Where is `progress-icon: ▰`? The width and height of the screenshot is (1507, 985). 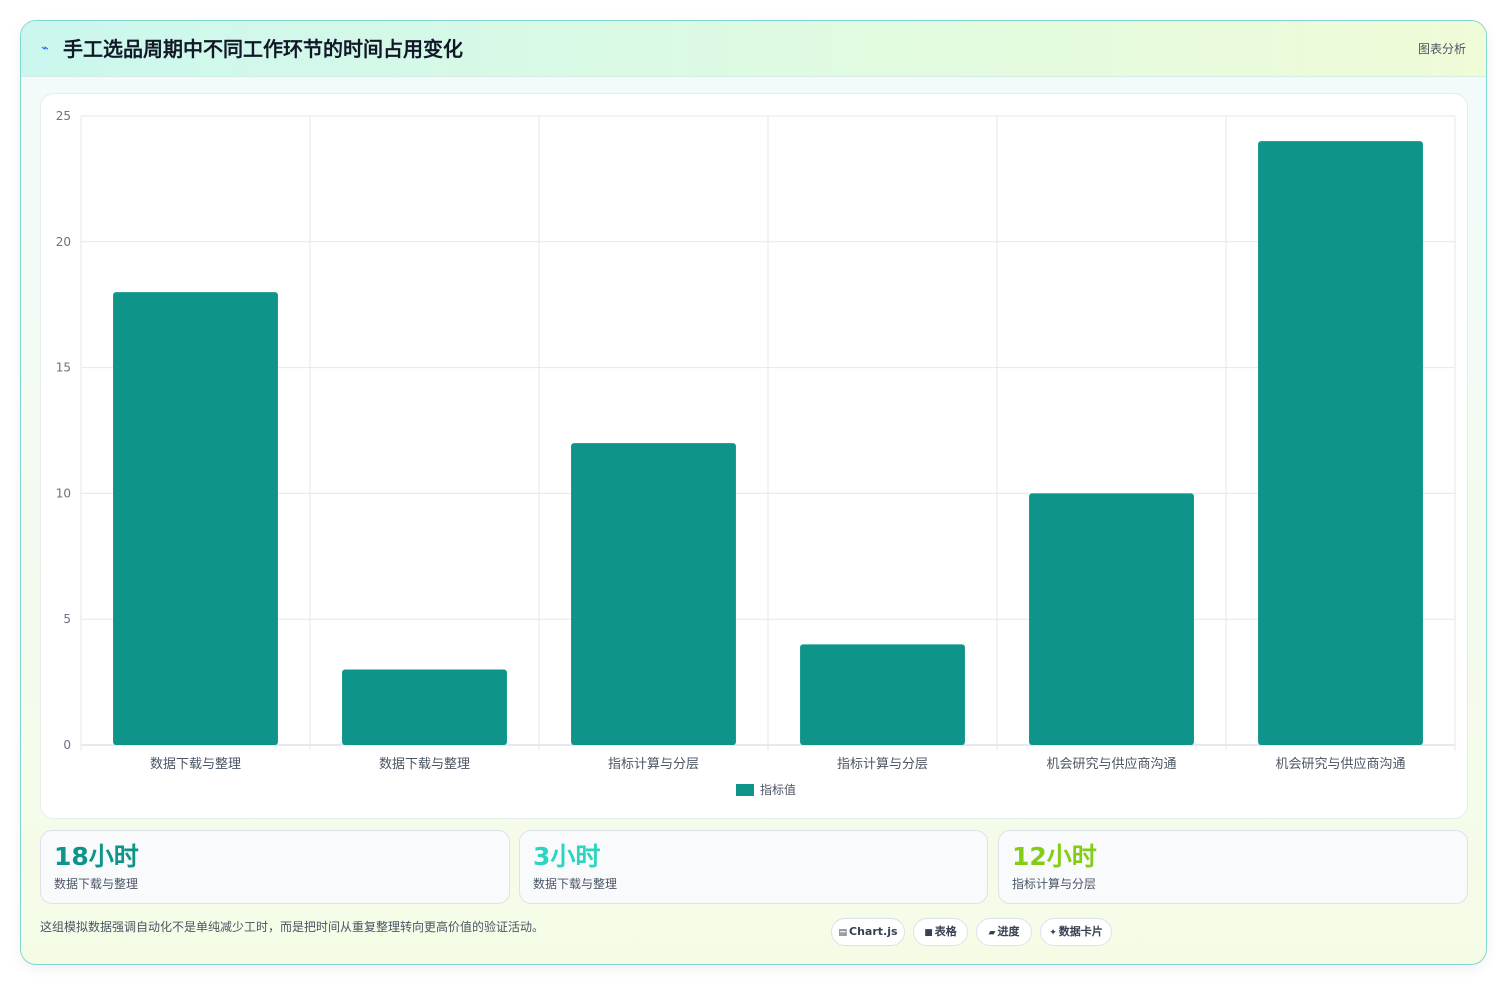 progress-icon: ▰ is located at coordinates (992, 933).